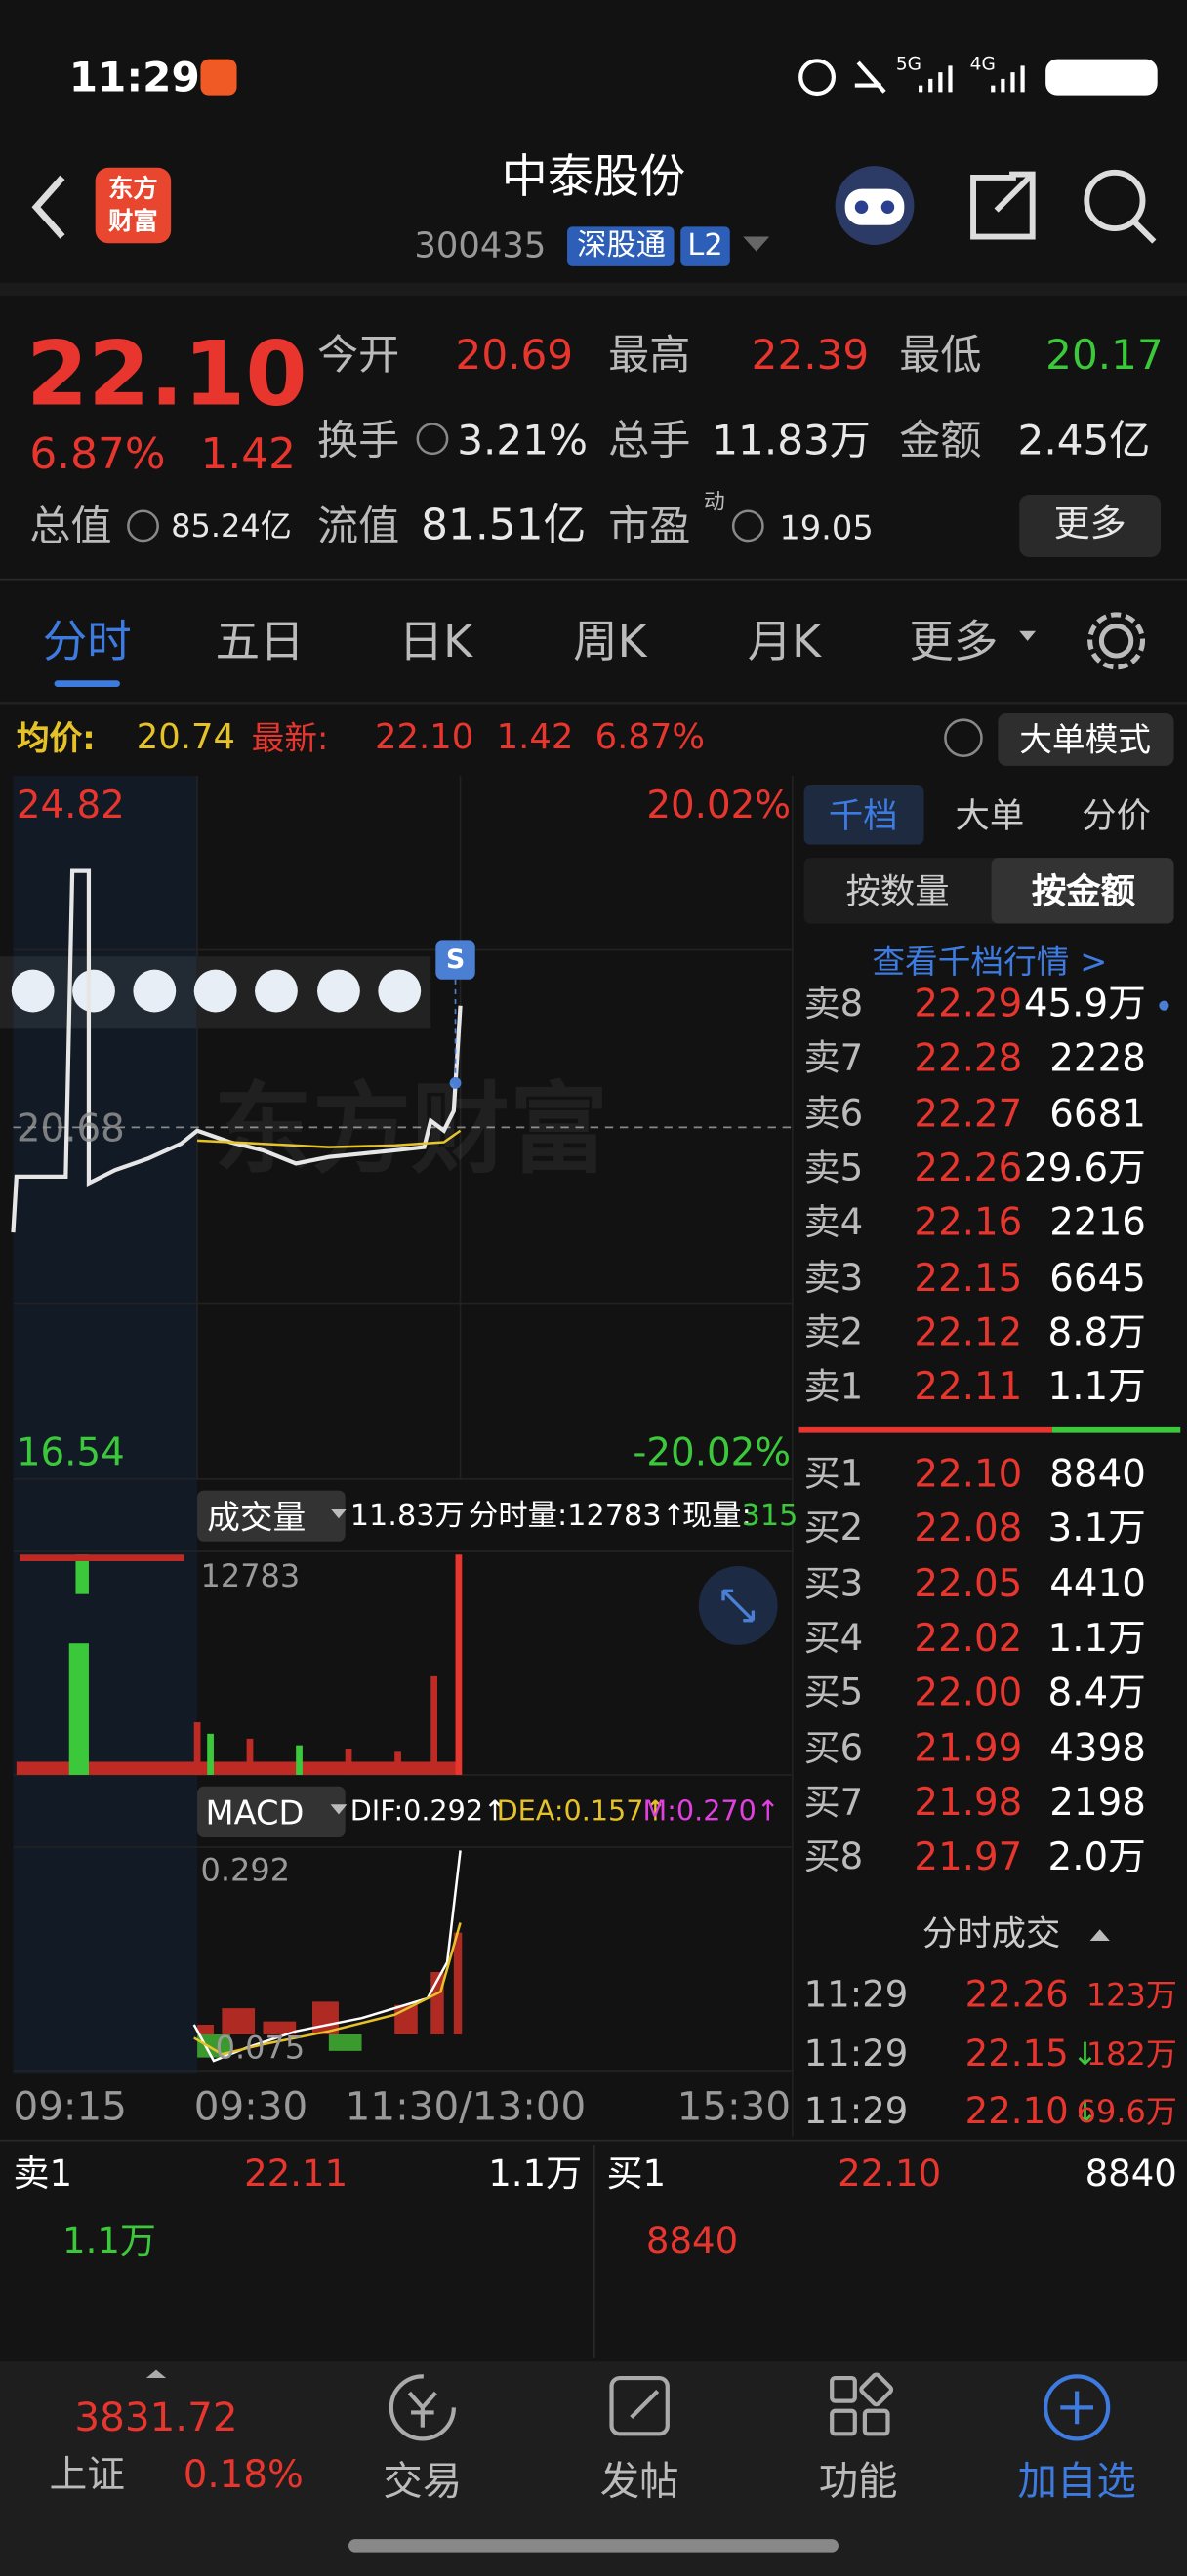 The image size is (1187, 2576). Describe the element at coordinates (636, 2174) in the screenshot. I see `bq-level: 买1` at that location.